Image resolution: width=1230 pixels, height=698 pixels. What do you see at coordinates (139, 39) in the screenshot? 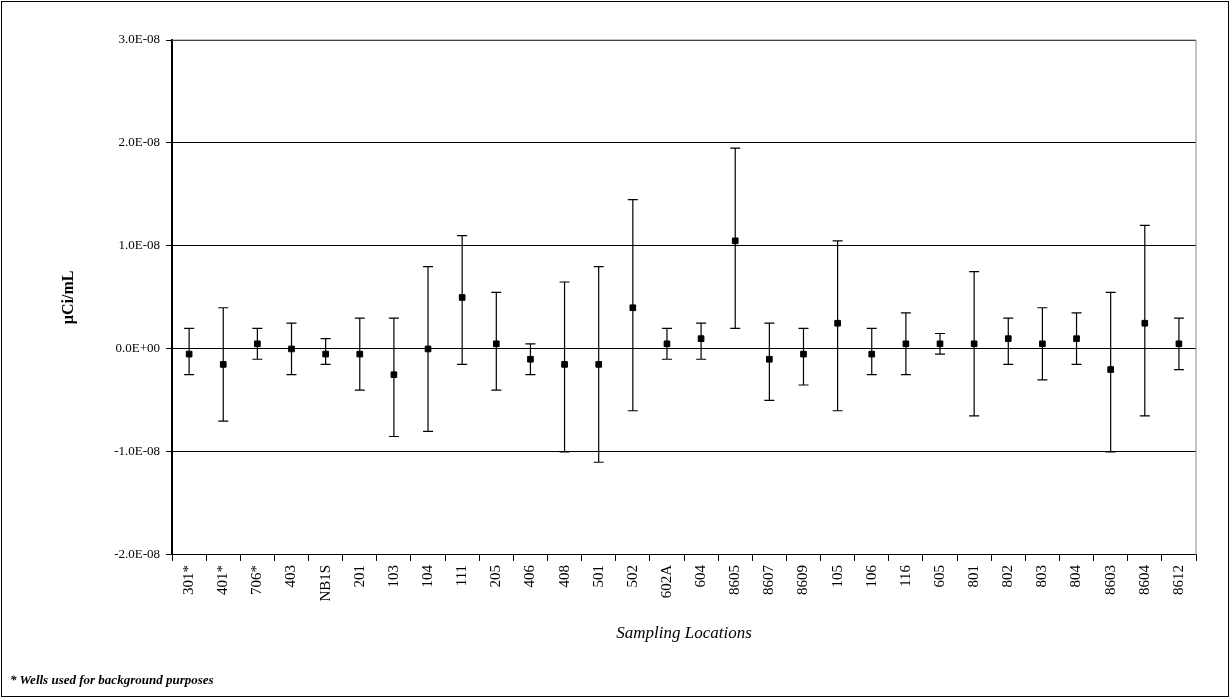
I see `y-tick-label: 3.0E-08` at bounding box center [139, 39].